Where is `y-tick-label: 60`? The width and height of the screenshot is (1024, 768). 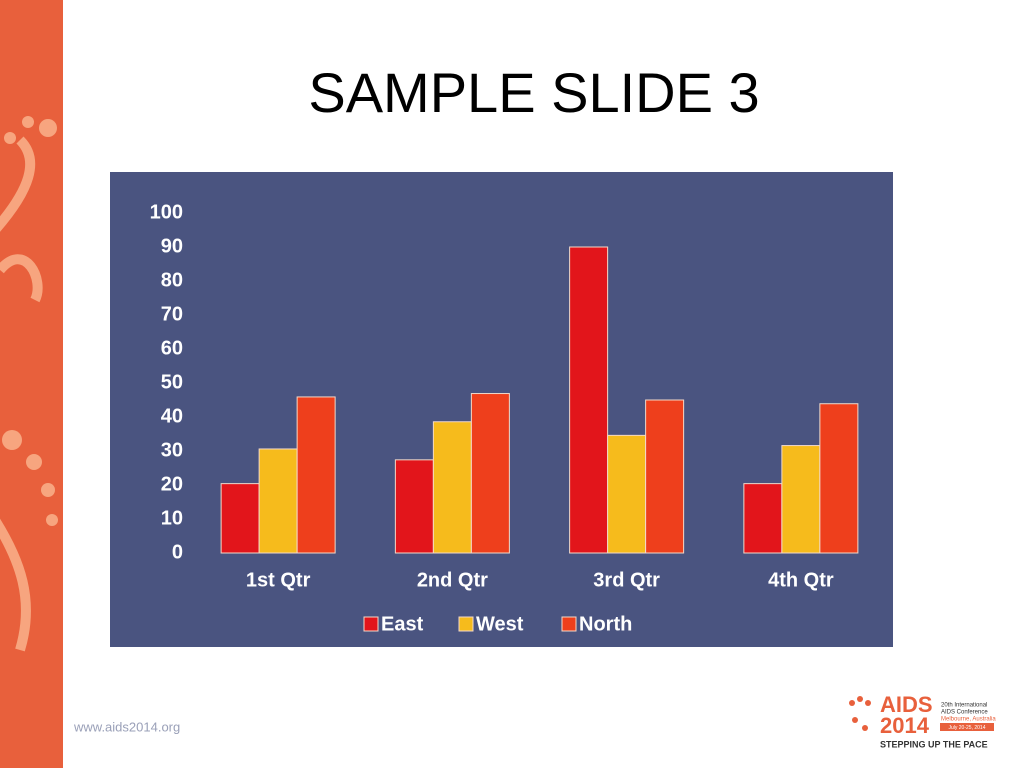 y-tick-label: 60 is located at coordinates (172, 348).